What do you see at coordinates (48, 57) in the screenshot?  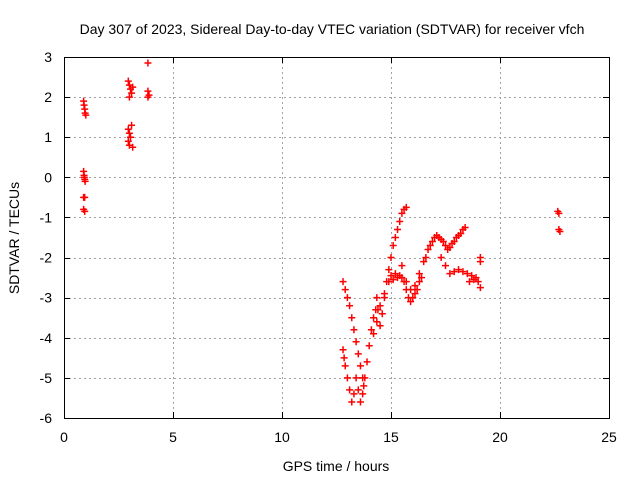 I see `y-tick-label: 3` at bounding box center [48, 57].